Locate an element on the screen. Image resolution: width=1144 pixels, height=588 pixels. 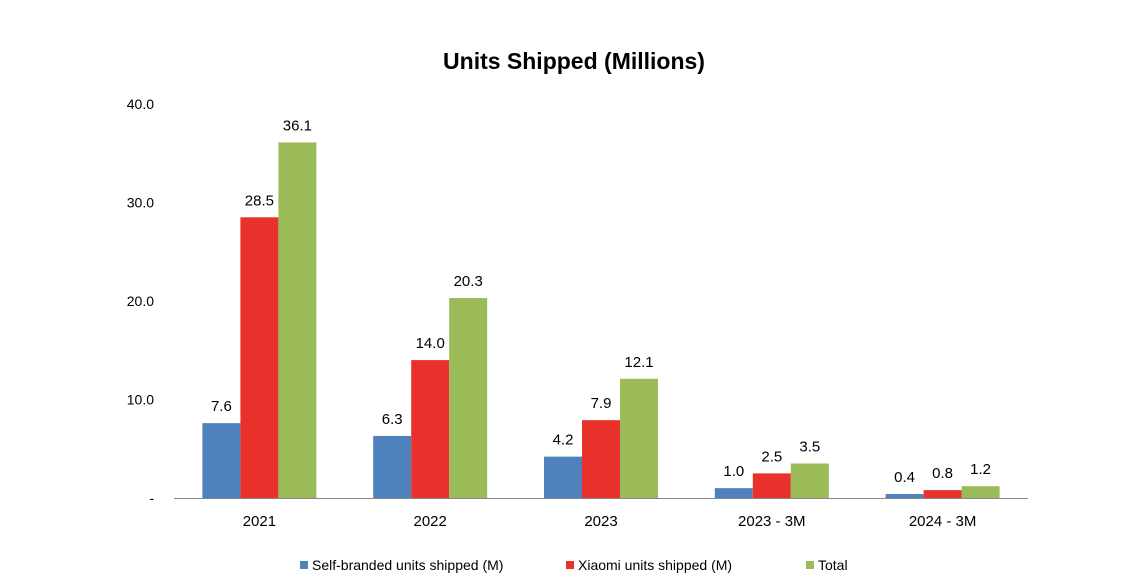
legend-label: Self-branded units shipped (M) is located at coordinates (407, 565).